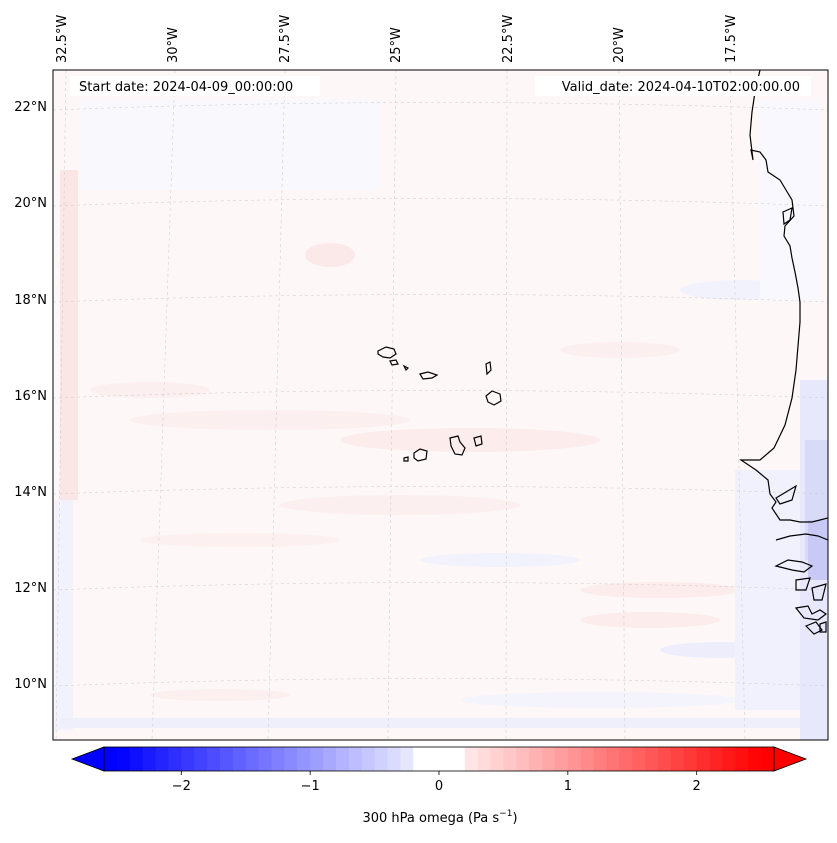  I want to click on lon-label: 25°W, so click(396, 45).